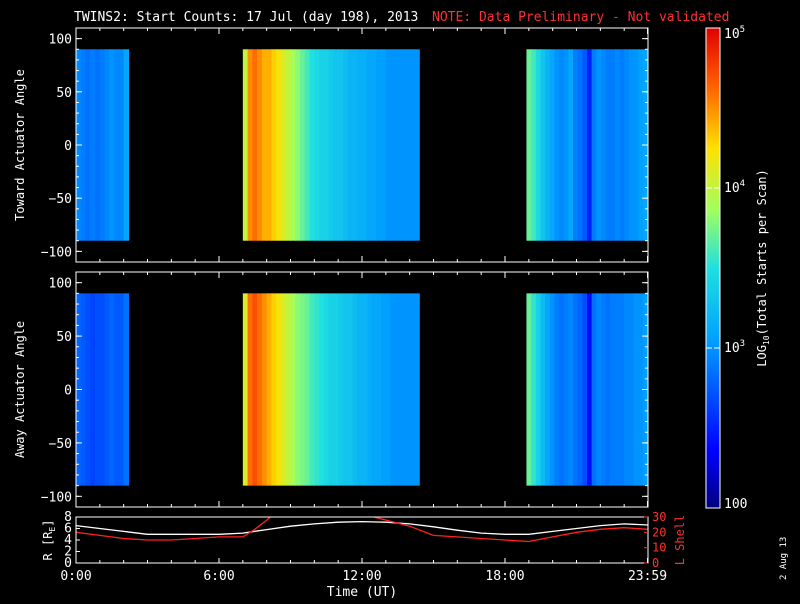 The image size is (800, 604). I want to click on colorbar-tick-label: 10³, so click(734, 347).